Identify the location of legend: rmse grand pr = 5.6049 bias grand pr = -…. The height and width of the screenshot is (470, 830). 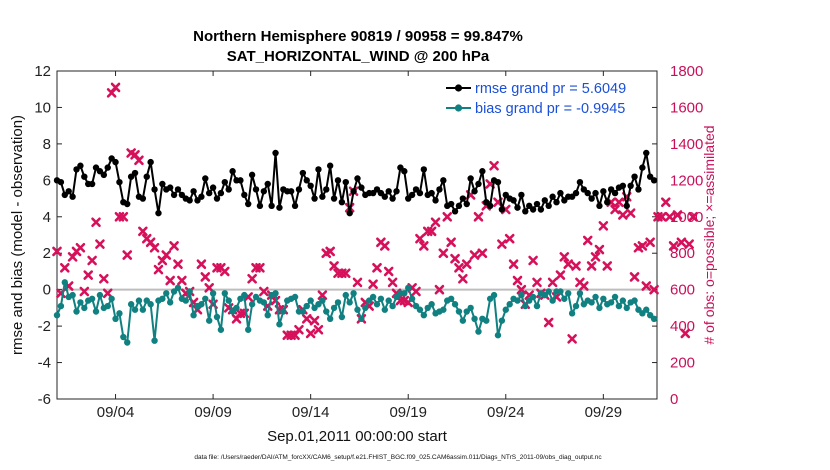
(546, 98).